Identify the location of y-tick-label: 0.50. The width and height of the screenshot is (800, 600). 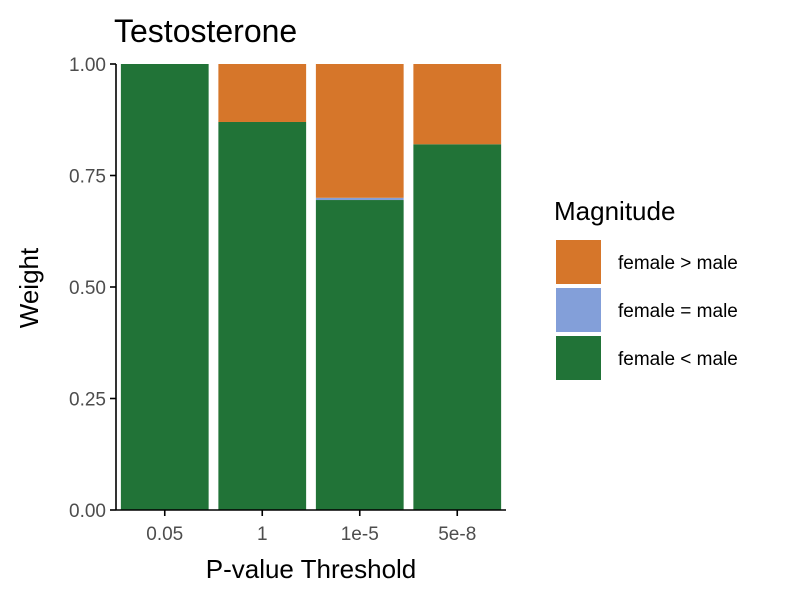
(87, 288).